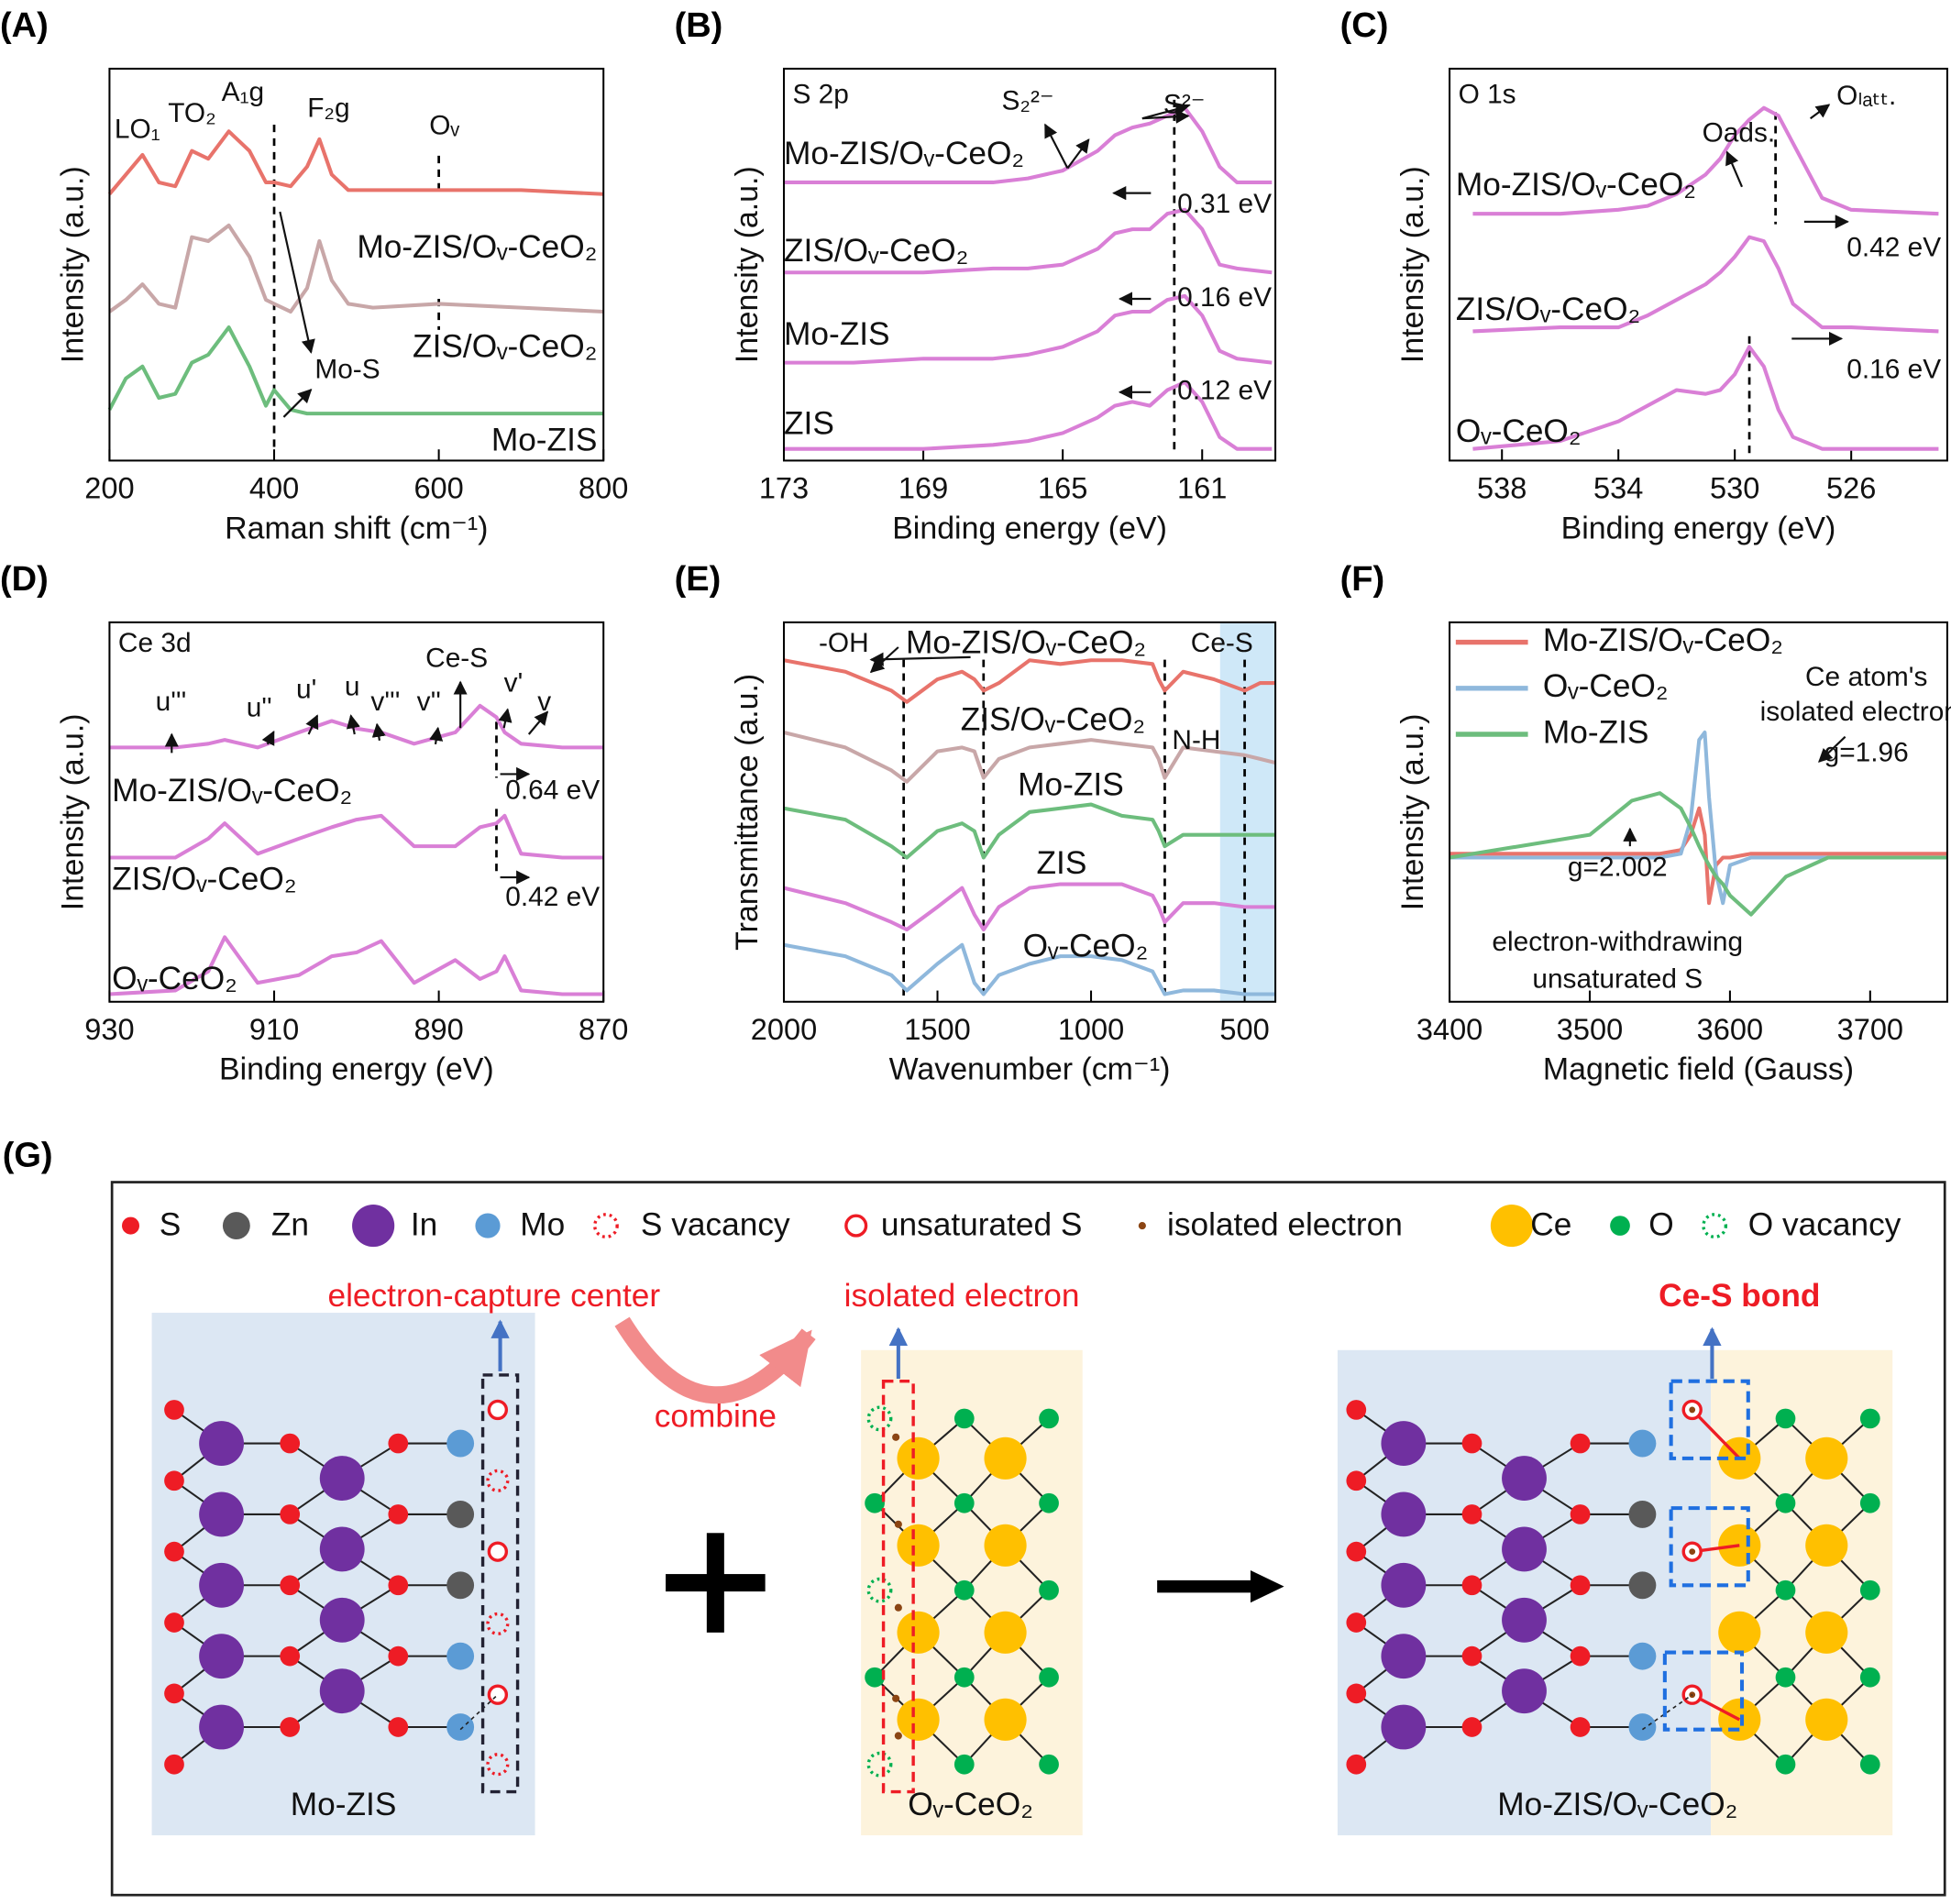 This screenshot has height=1904, width=1951. Describe the element at coordinates (259, 708) in the screenshot. I see `annotation: u''` at that location.